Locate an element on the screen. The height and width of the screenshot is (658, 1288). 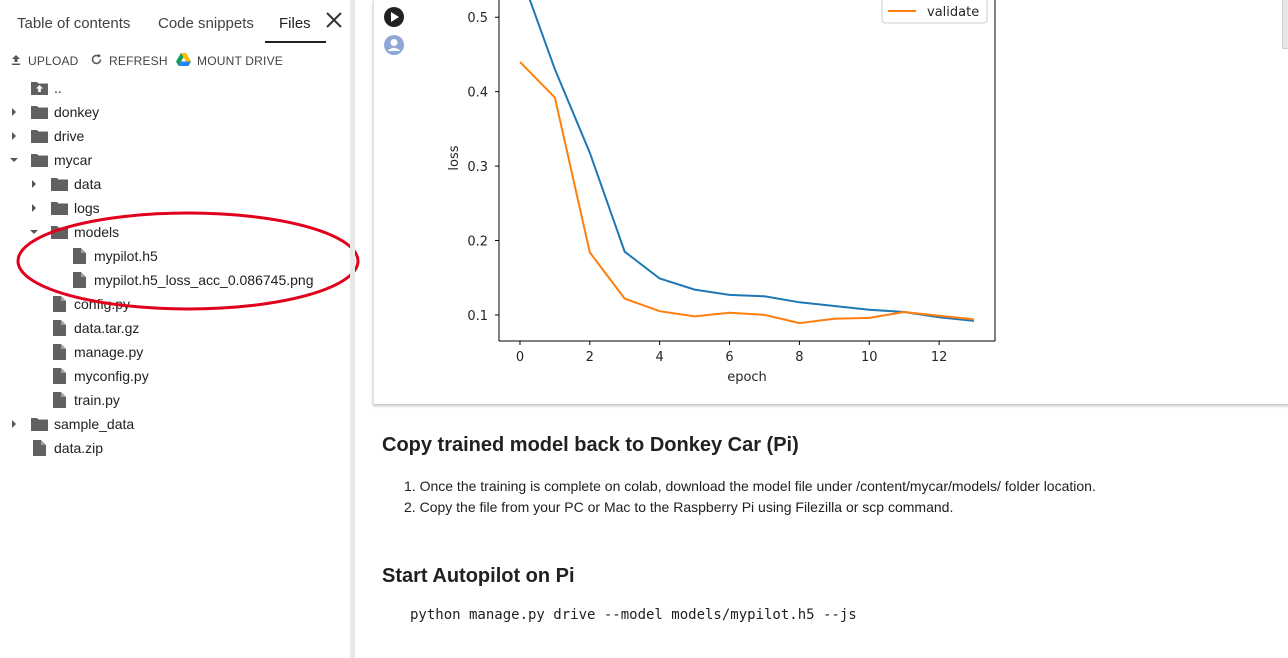
tree-item-label: .. is located at coordinates (58, 88).